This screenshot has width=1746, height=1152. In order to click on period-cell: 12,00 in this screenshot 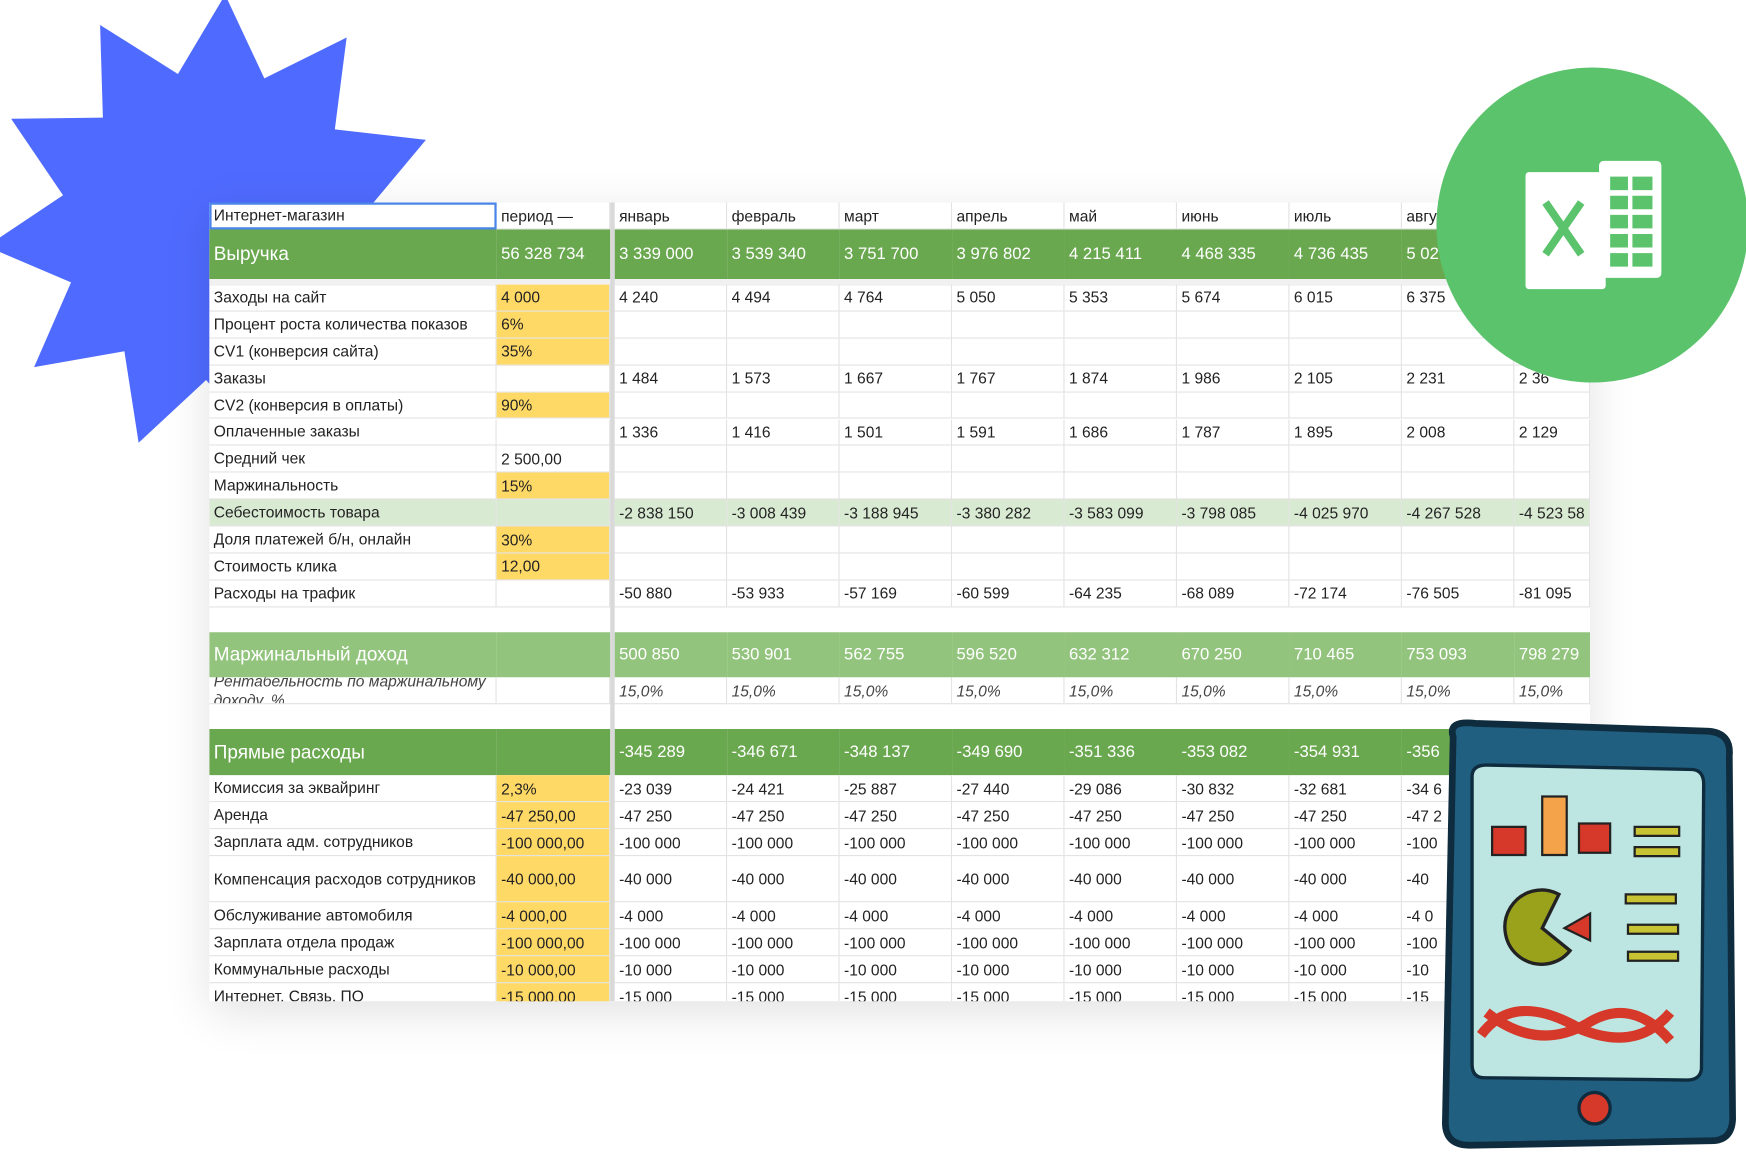, I will do `click(553, 567)`.